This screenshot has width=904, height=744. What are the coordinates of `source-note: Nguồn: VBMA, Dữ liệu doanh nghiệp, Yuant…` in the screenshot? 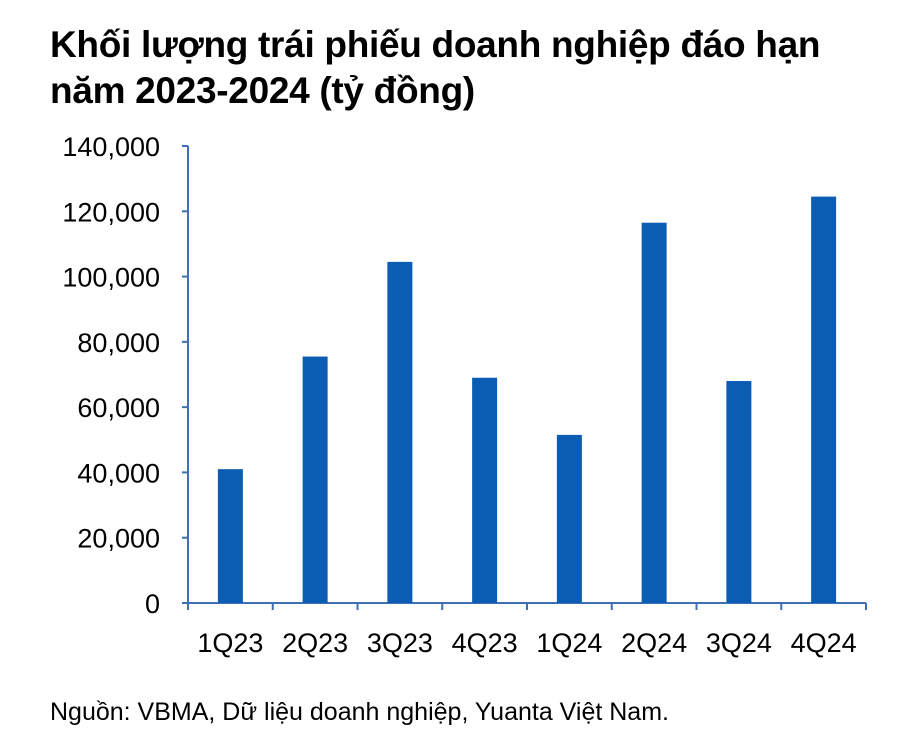 It's located at (359, 712).